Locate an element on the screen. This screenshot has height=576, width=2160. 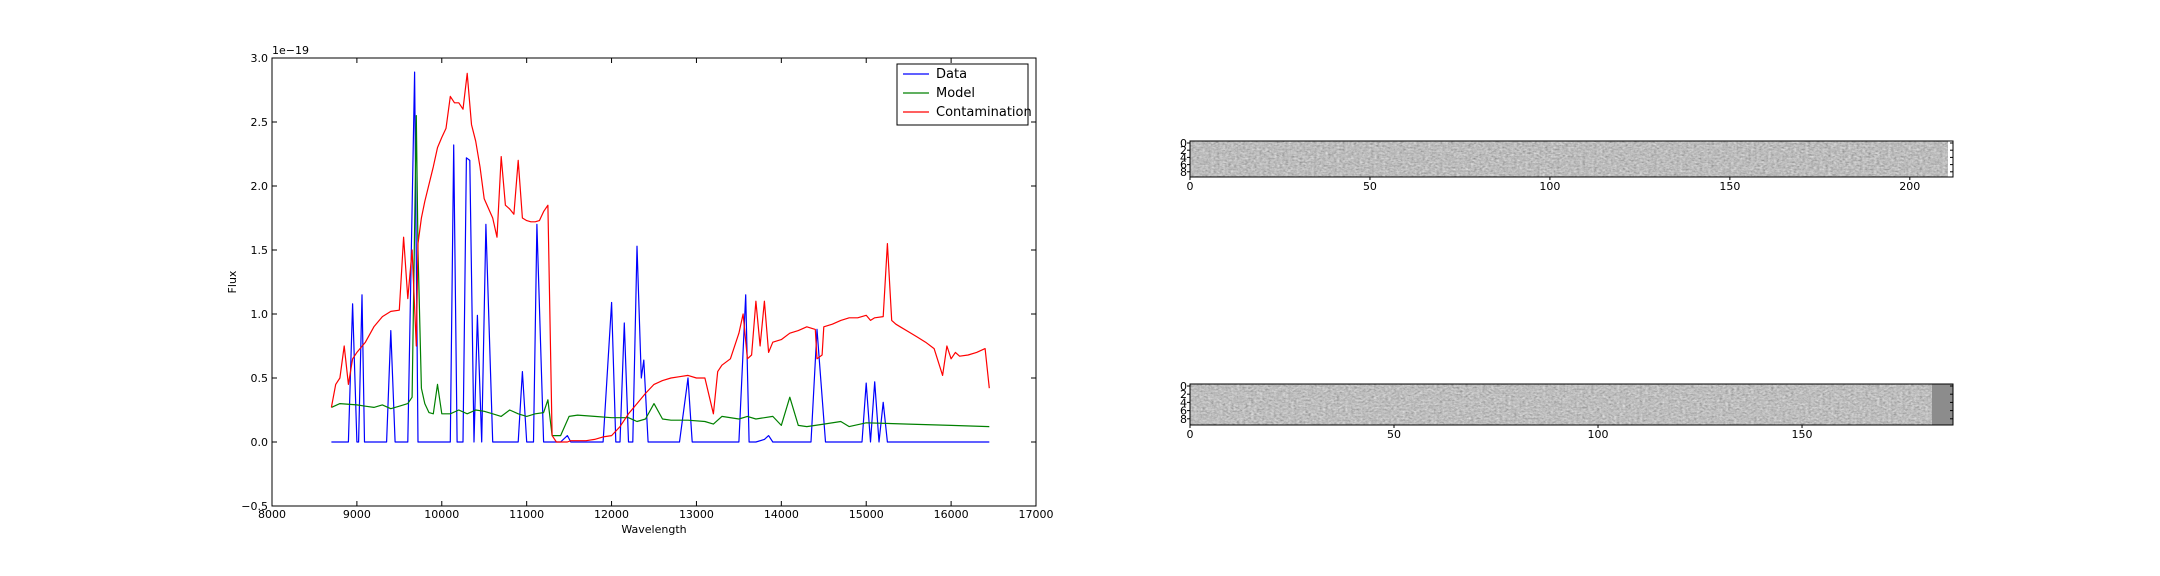
image-2-pixels is located at coordinates (1571, 404).